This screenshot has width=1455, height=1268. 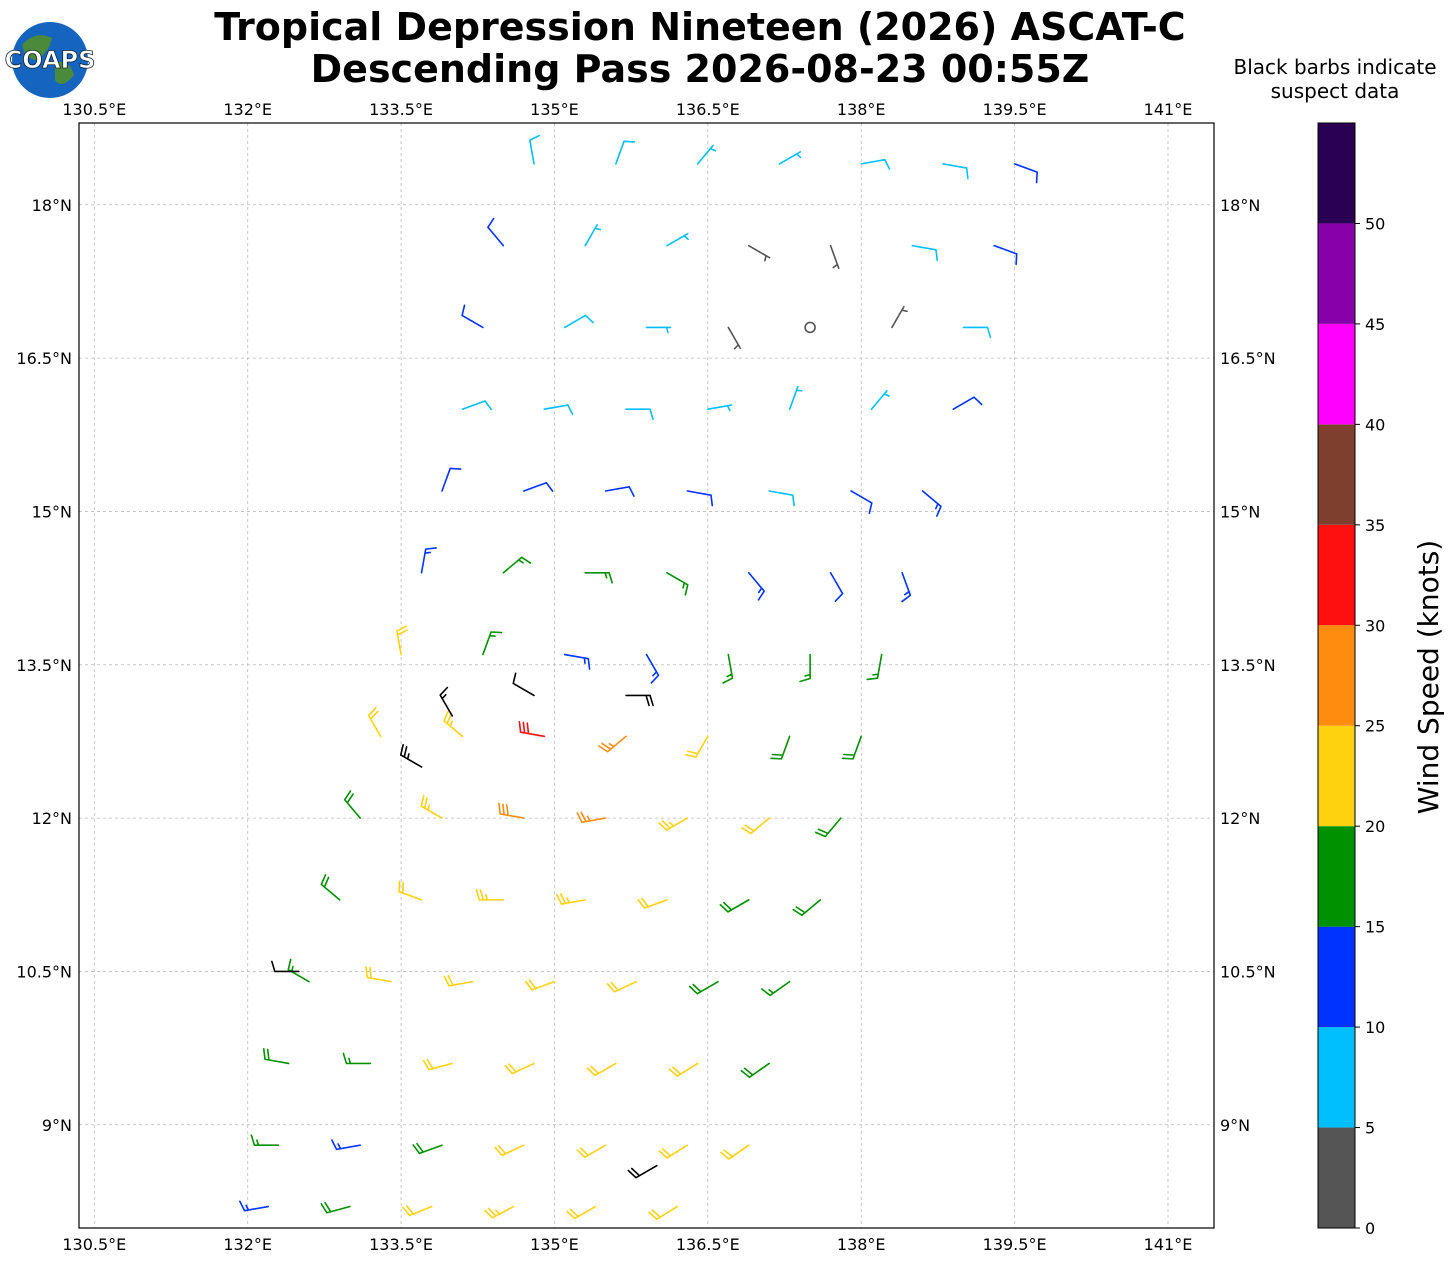 I want to click on colorbar-tick-label: 25, so click(x=1375, y=726).